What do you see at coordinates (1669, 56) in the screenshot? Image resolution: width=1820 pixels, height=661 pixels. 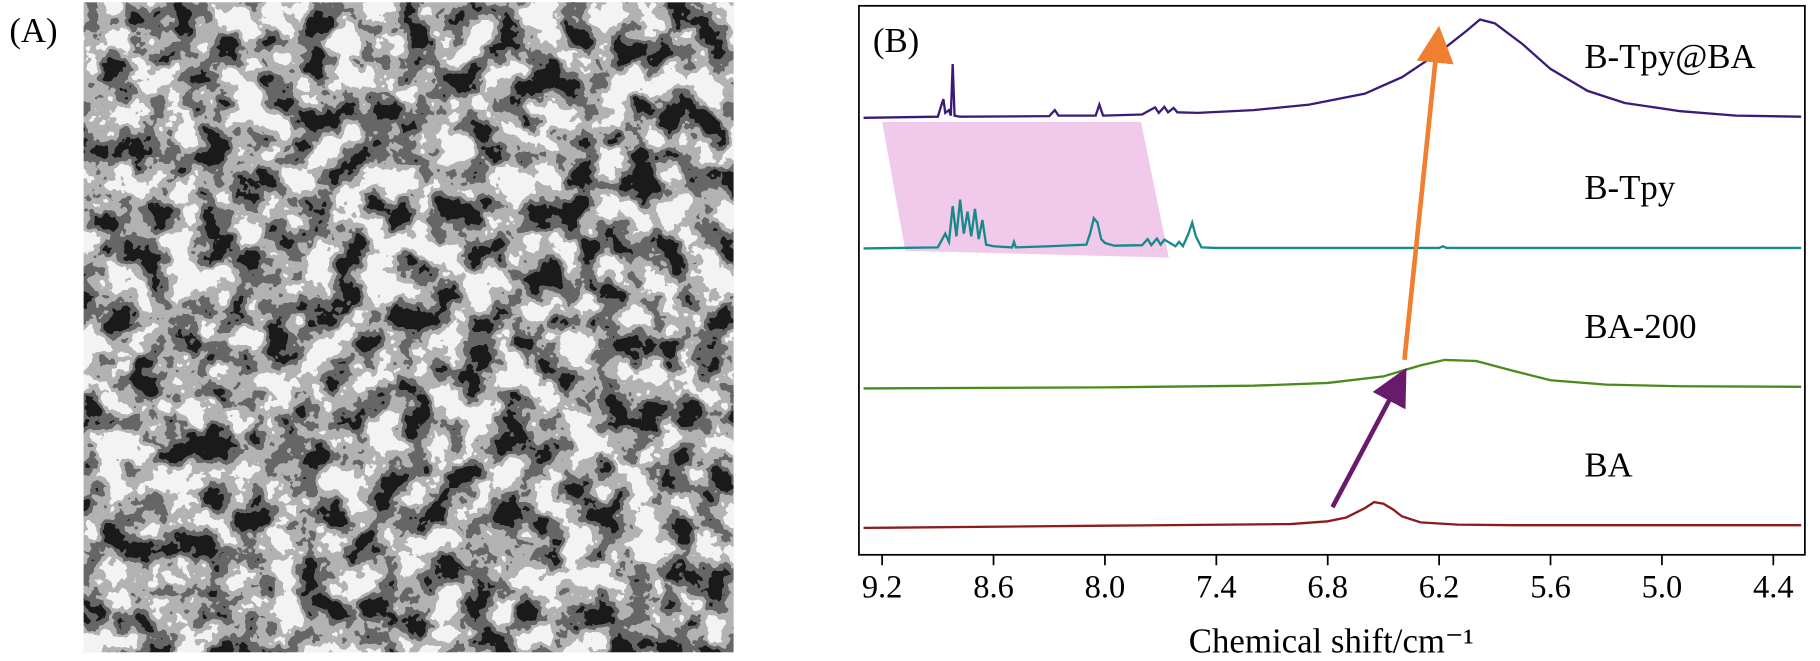 I see `series-label: B-Tpy@BA` at bounding box center [1669, 56].